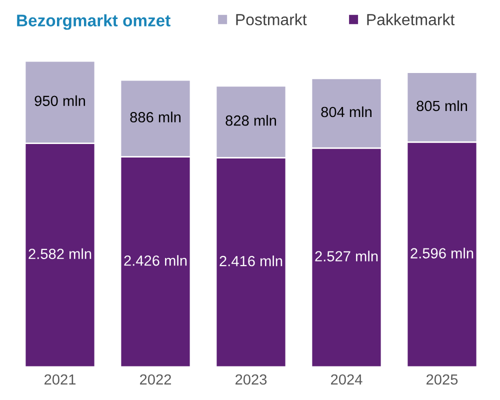 The image size is (500, 400). Describe the element at coordinates (251, 379) in the screenshot. I see `x-tick-label: 2023` at that location.